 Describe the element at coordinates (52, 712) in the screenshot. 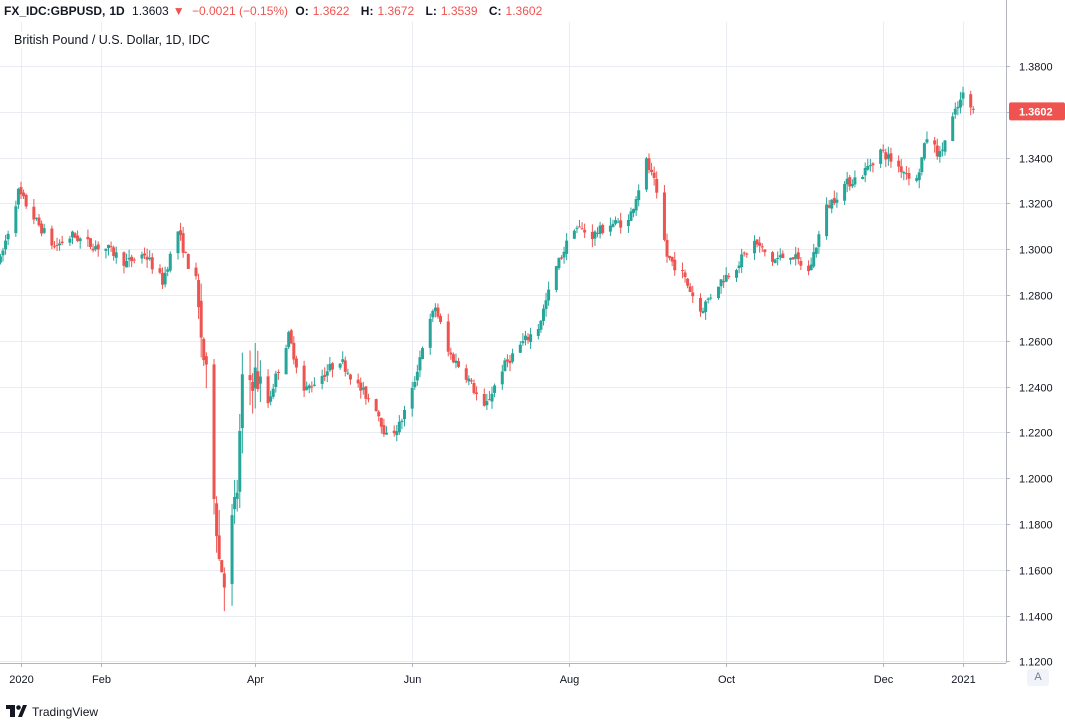

I see `tradingview-logo: TradingView` at that location.